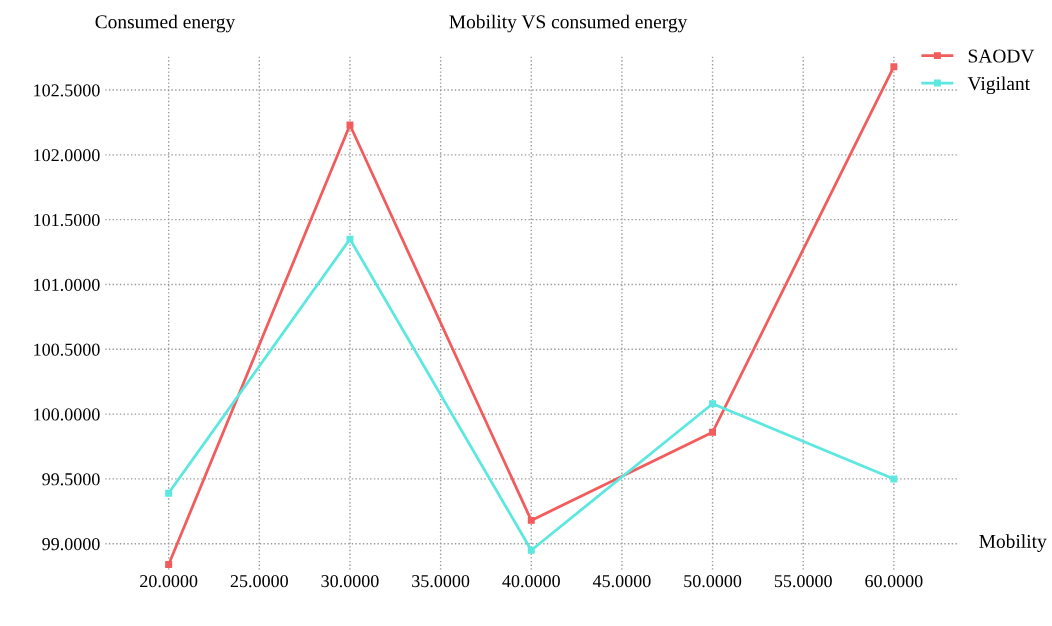 Image resolution: width=1052 pixels, height=626 pixels. I want to click on y-tick-label: 101.0000, so click(67, 284).